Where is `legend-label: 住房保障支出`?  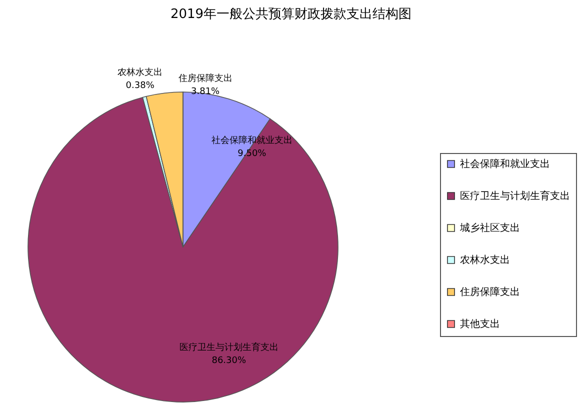 legend-label: 住房保障支出 is located at coordinates (490, 292).